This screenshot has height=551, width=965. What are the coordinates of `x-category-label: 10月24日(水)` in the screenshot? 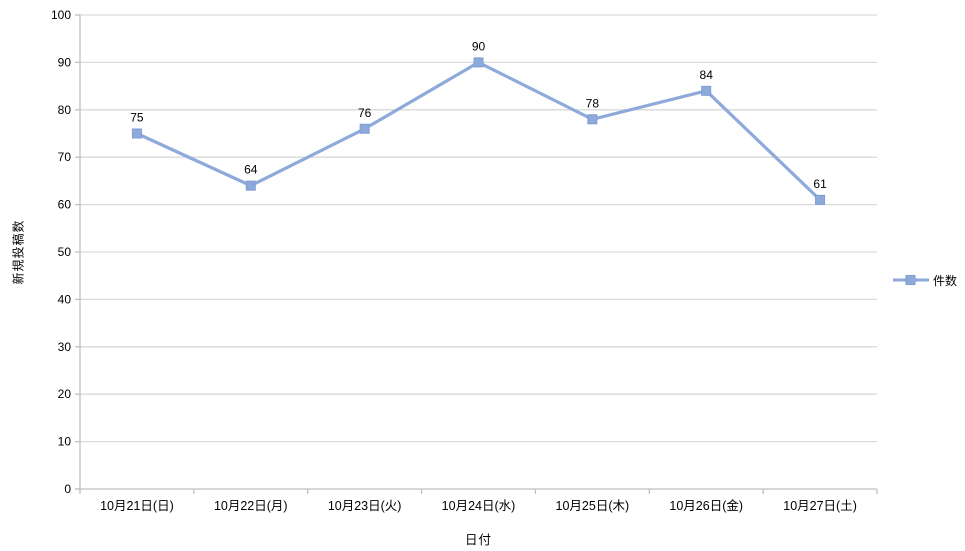 It's located at (479, 506).